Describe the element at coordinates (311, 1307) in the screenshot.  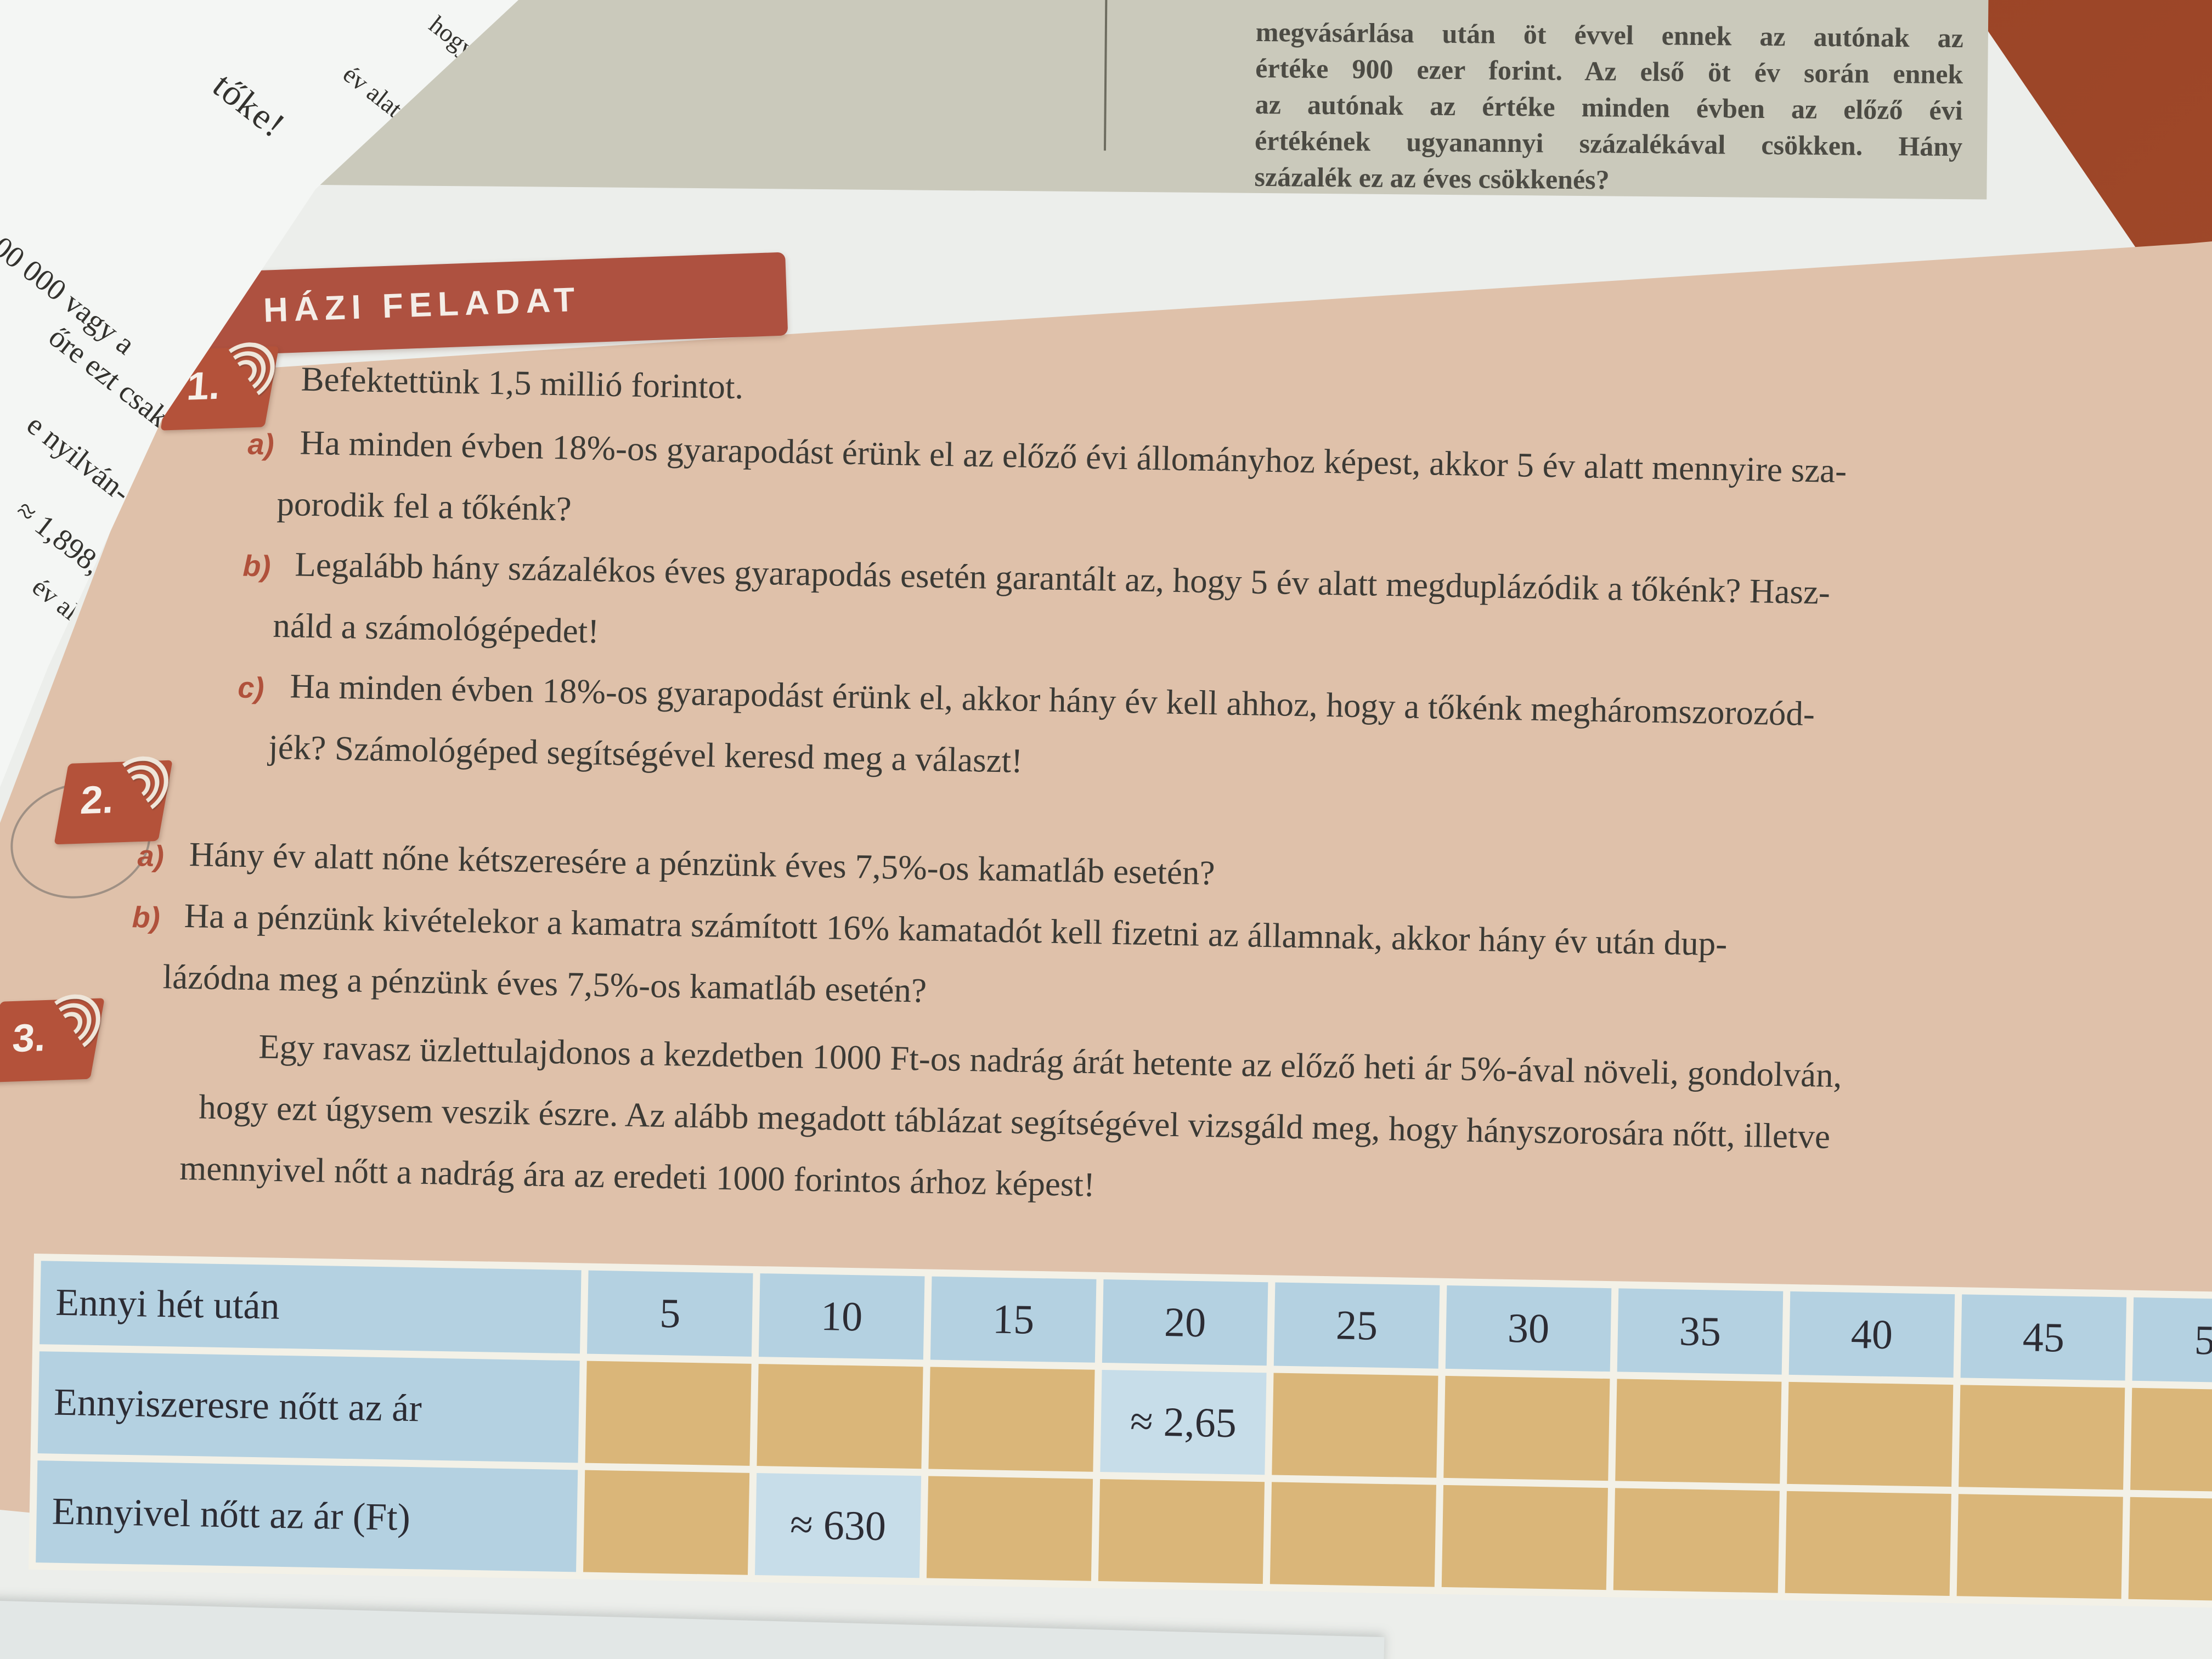
I see `table-header-label: Ennyi hét után` at that location.